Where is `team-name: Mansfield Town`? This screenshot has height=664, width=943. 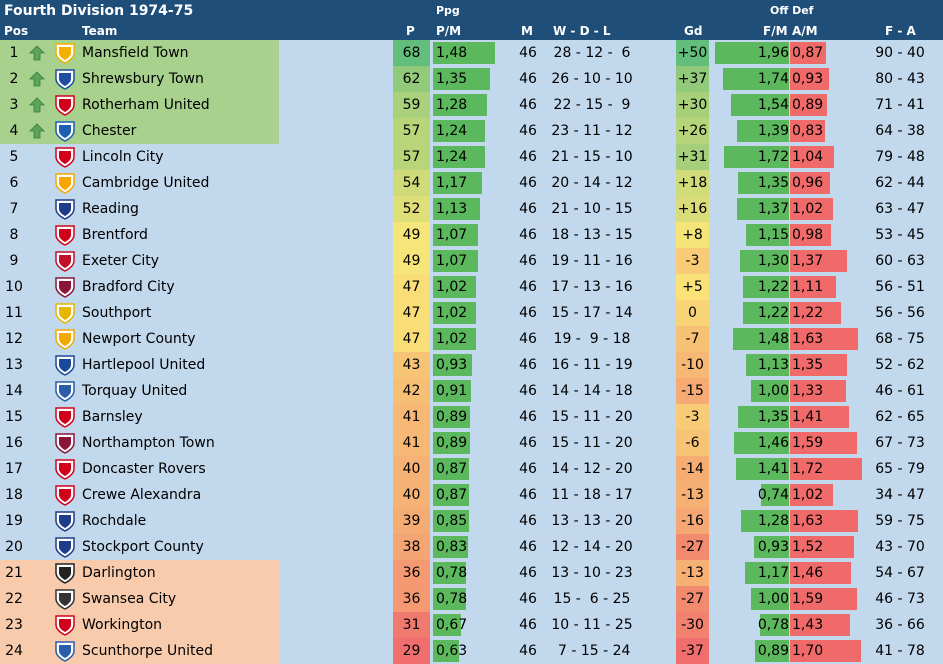 team-name: Mansfield Town is located at coordinates (135, 53).